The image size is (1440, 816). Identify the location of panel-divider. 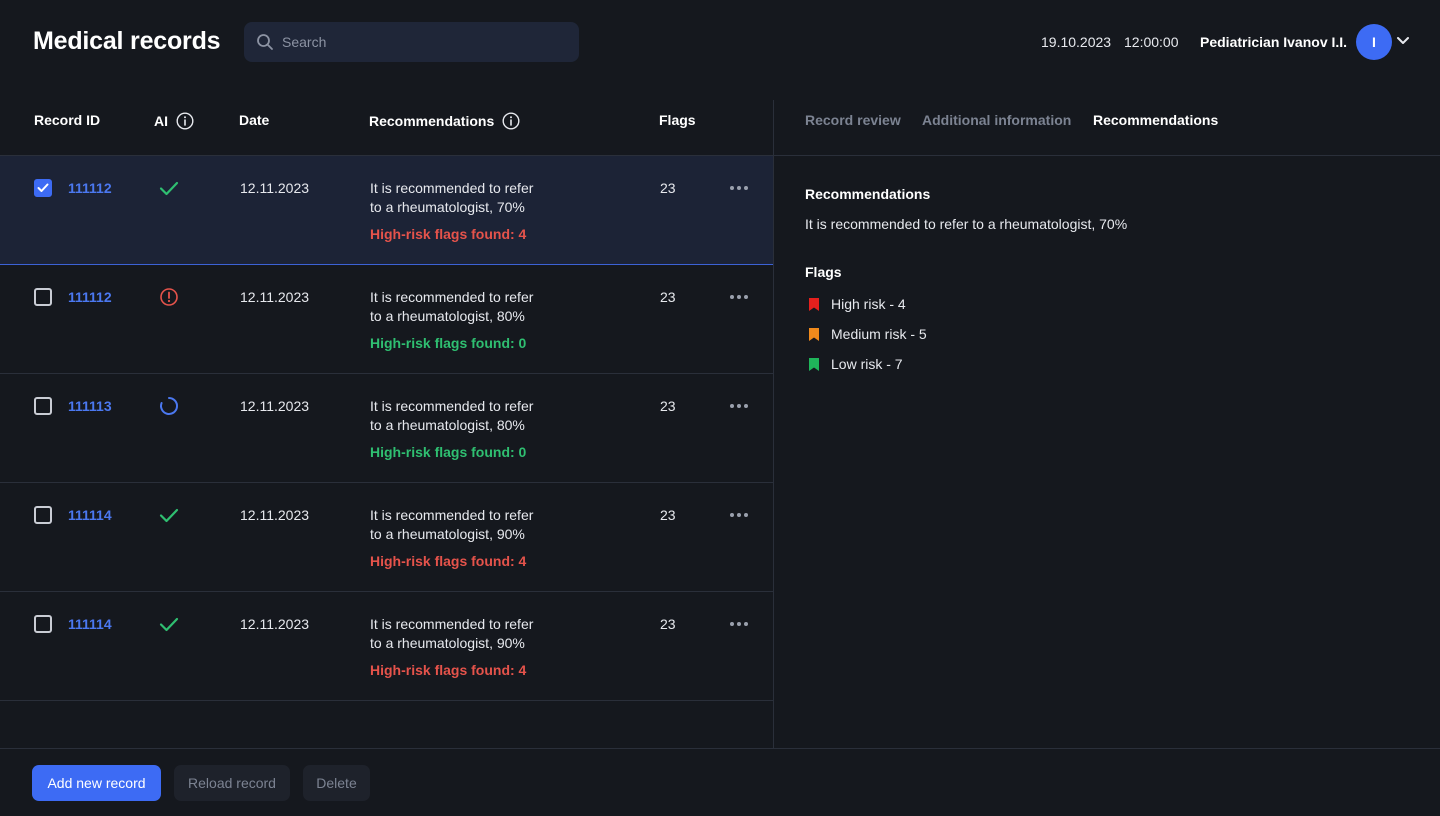
(773, 424).